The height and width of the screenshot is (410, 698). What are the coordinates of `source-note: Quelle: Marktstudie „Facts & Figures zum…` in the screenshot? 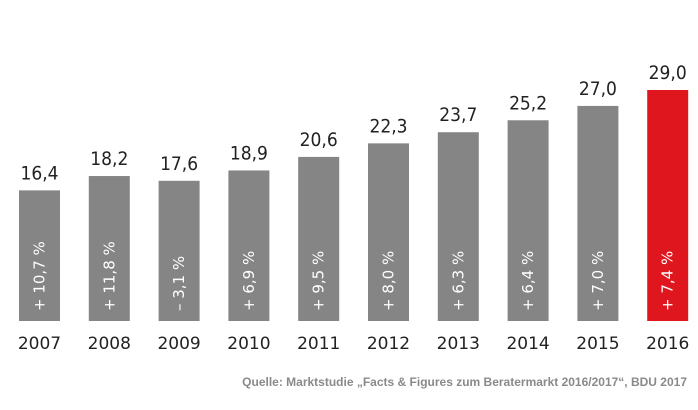 It's located at (464, 382).